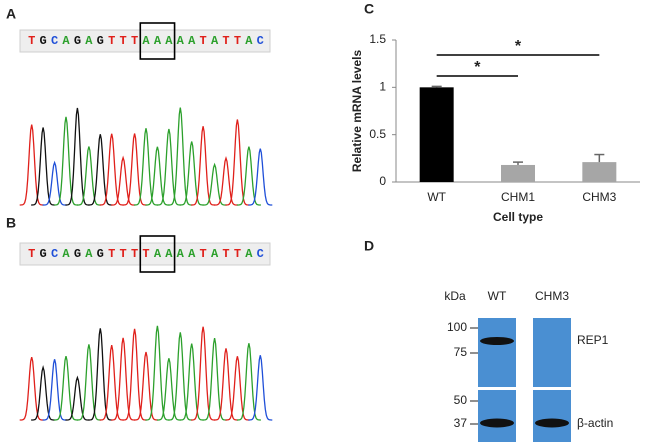 The height and width of the screenshot is (442, 660). I want to click on x-axis-label: Cell type, so click(518, 217).